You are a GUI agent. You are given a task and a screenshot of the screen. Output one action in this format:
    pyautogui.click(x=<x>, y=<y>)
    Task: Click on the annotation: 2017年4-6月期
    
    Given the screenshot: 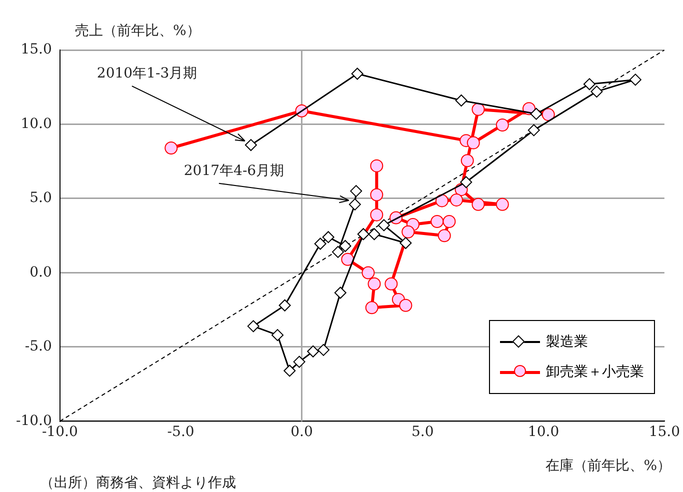 What is the action you would take?
    pyautogui.click(x=234, y=171)
    